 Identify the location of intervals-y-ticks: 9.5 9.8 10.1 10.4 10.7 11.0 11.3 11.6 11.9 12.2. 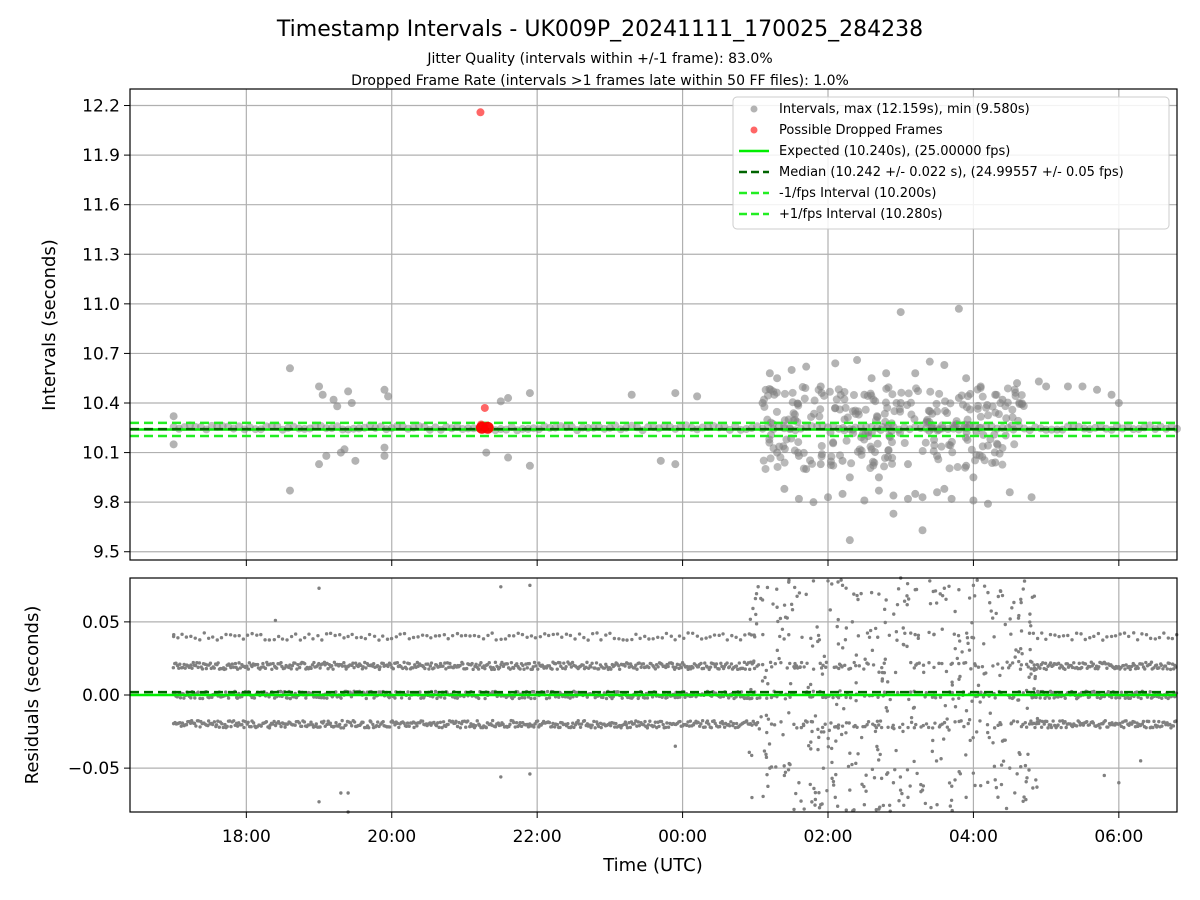
(106, 330).